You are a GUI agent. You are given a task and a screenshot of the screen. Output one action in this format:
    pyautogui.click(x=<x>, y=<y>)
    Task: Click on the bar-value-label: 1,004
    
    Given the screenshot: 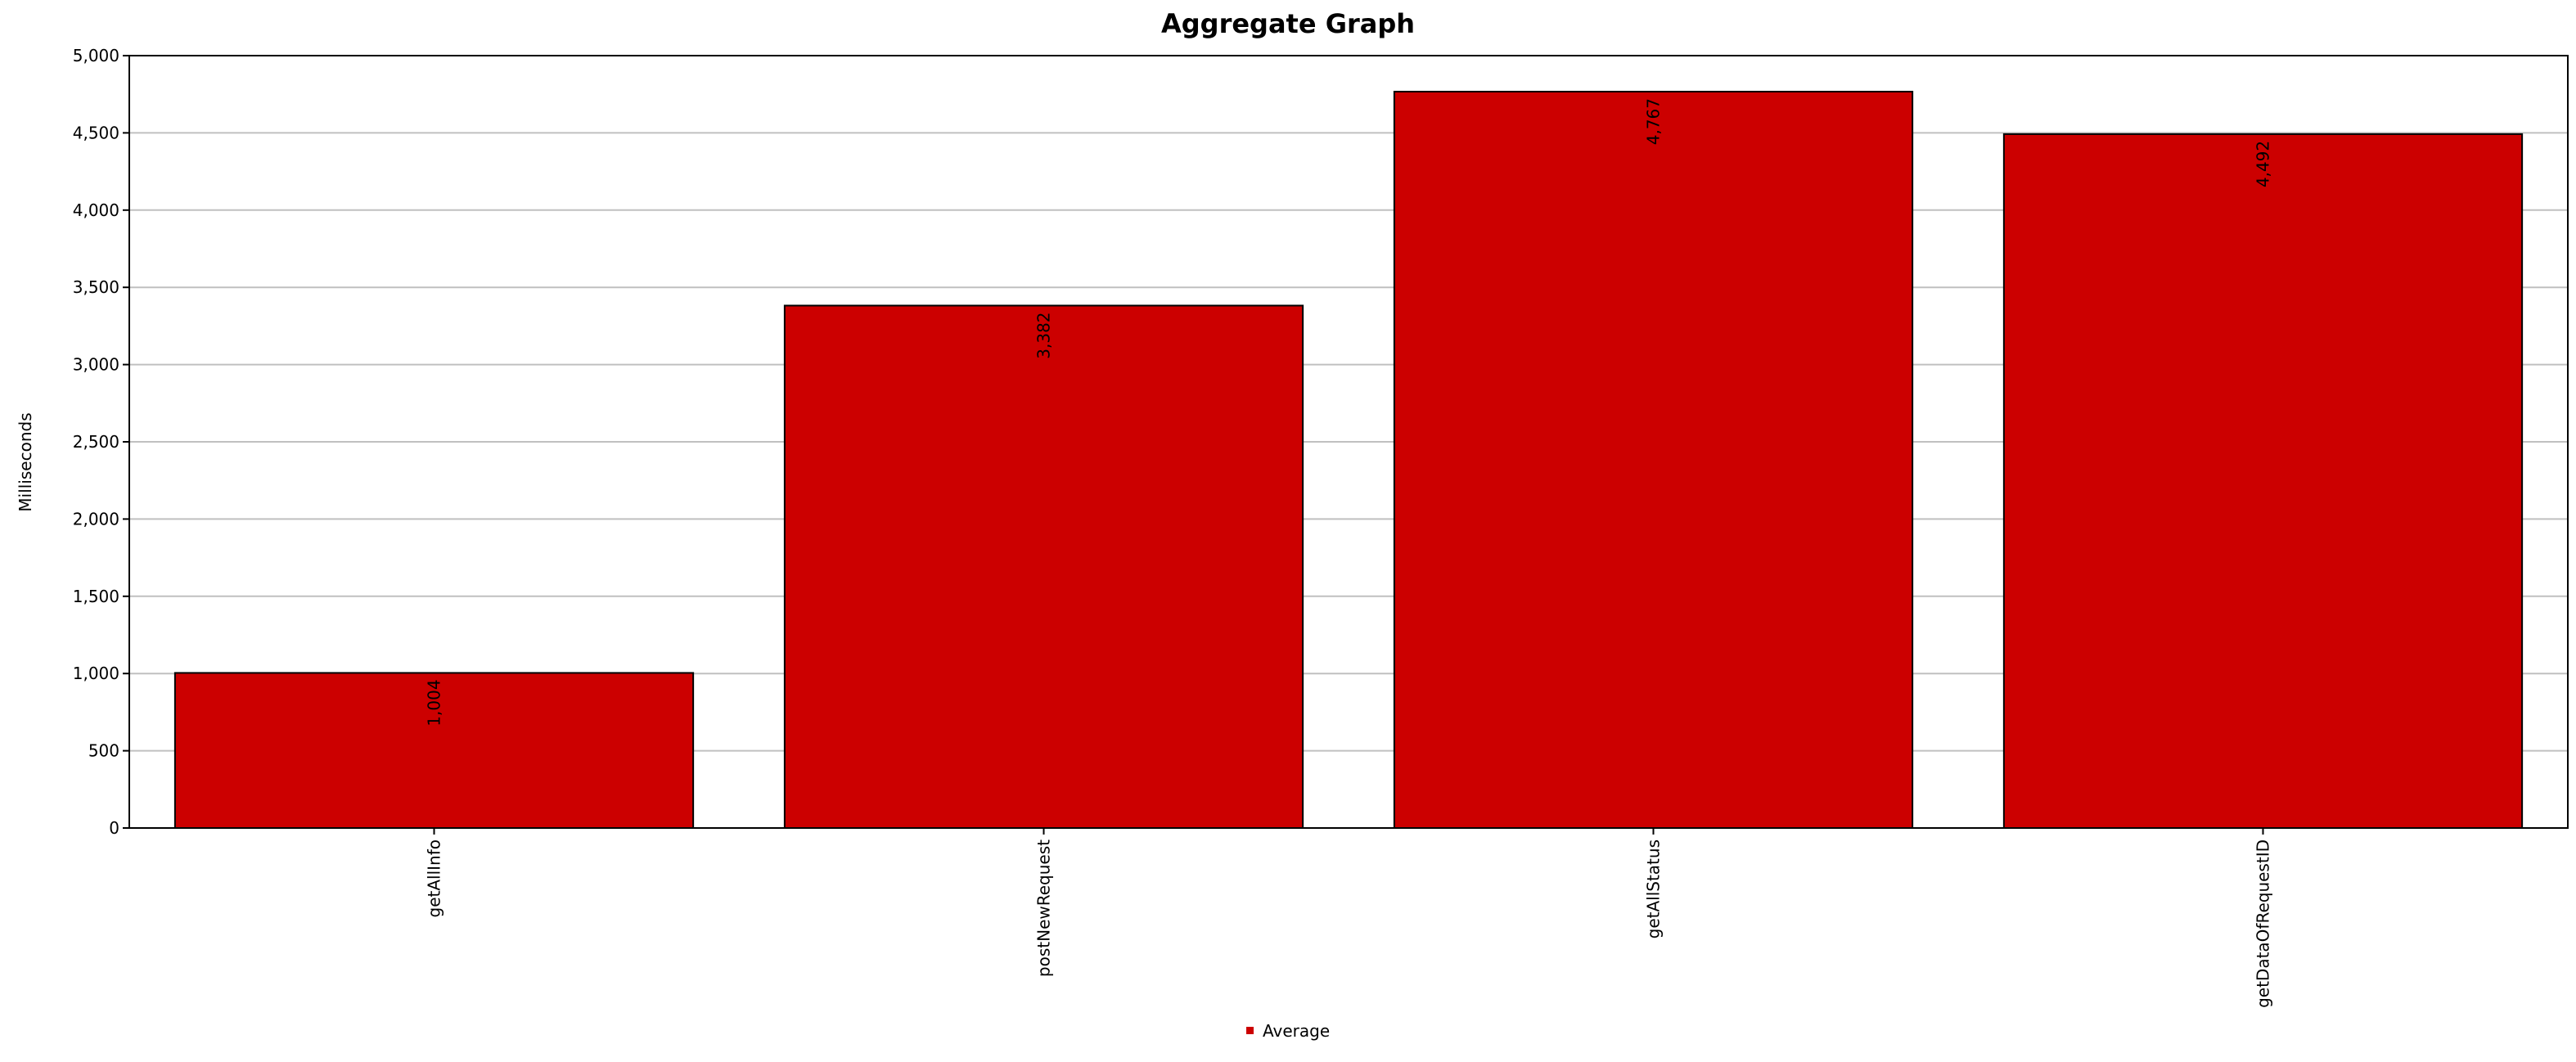 What is the action you would take?
    pyautogui.click(x=434, y=703)
    